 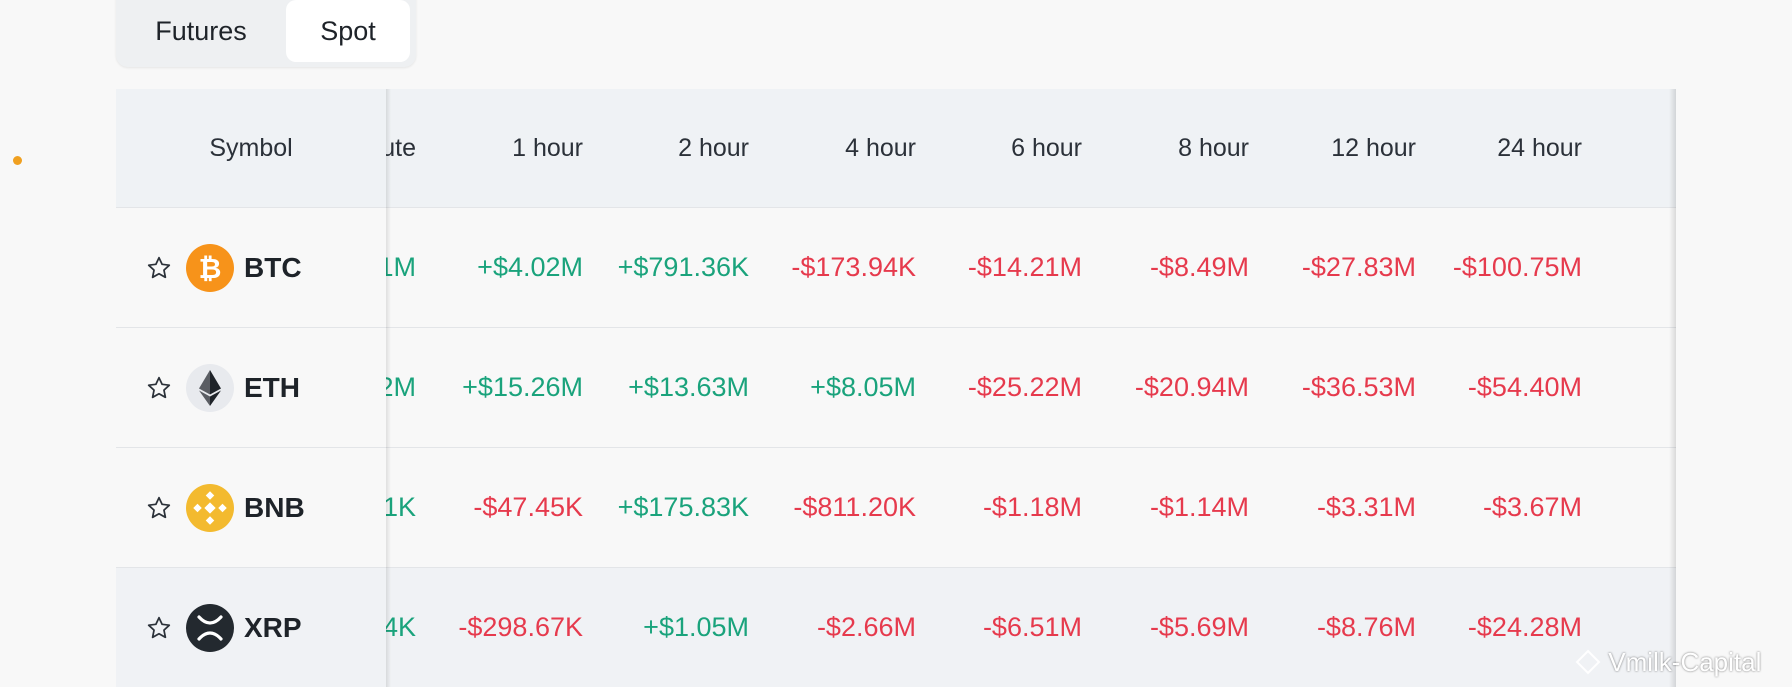 I want to click on symbol-cell: XRP, so click(x=251, y=627).